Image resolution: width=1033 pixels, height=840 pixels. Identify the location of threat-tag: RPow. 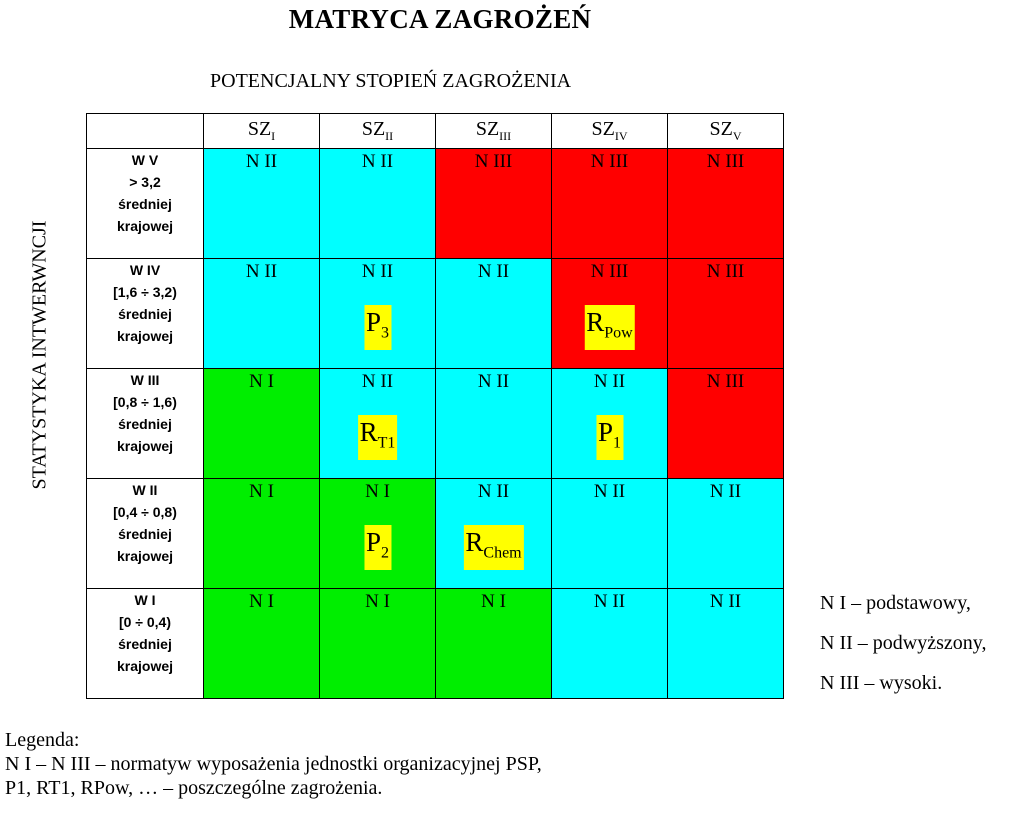
(609, 328).